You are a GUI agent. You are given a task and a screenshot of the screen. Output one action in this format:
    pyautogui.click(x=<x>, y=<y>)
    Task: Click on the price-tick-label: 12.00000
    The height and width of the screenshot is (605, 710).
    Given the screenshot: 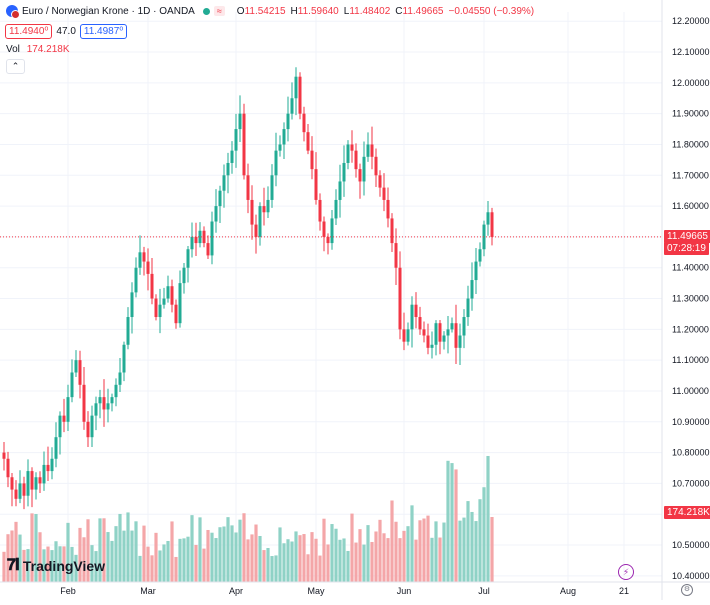 What is the action you would take?
    pyautogui.click(x=691, y=83)
    